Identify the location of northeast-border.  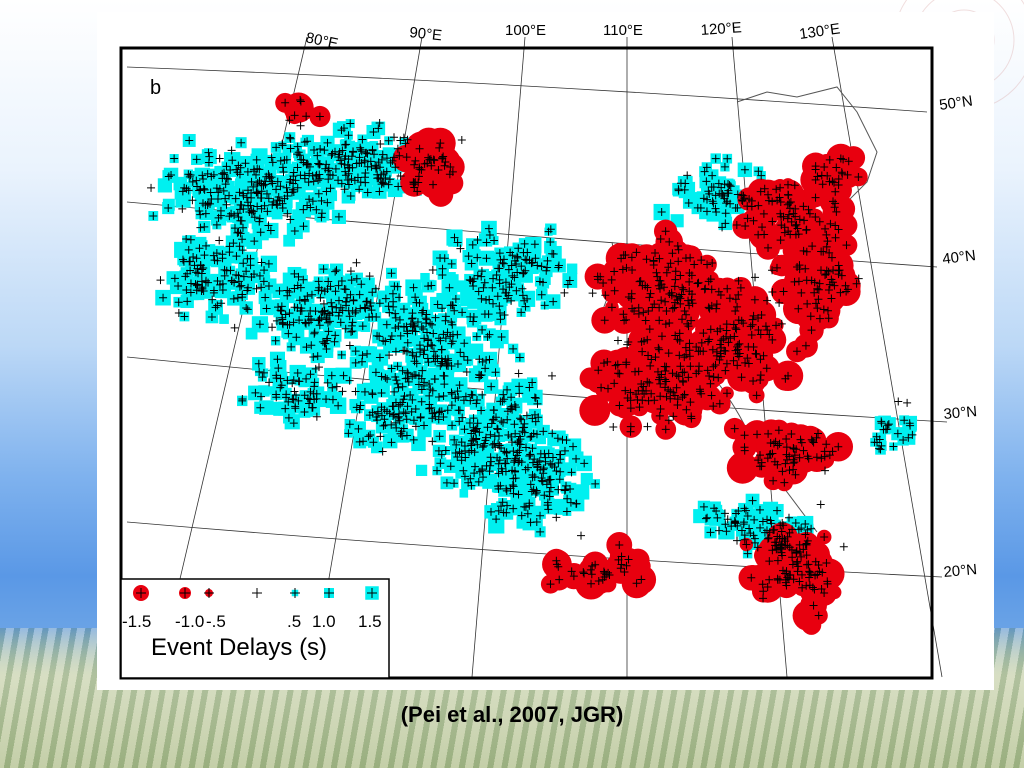
(807, 154).